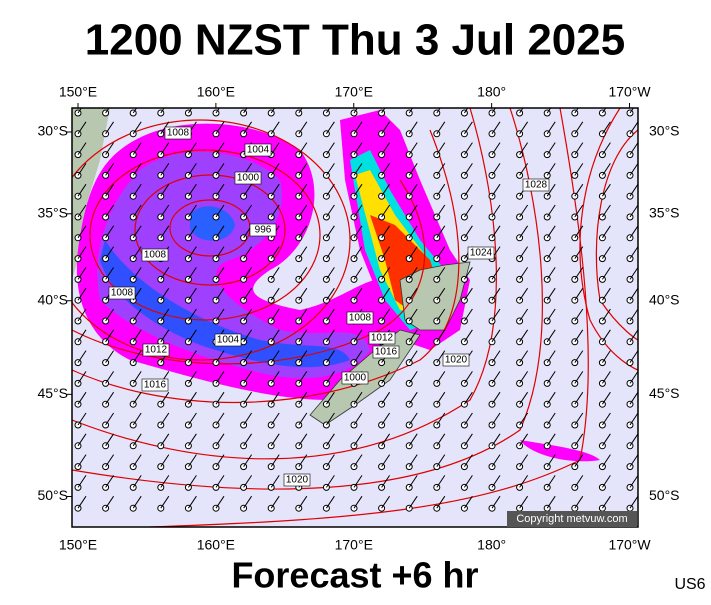 The height and width of the screenshot is (605, 711). Describe the element at coordinates (664, 495) in the screenshot. I see `lat-label-right: 50°S` at that location.